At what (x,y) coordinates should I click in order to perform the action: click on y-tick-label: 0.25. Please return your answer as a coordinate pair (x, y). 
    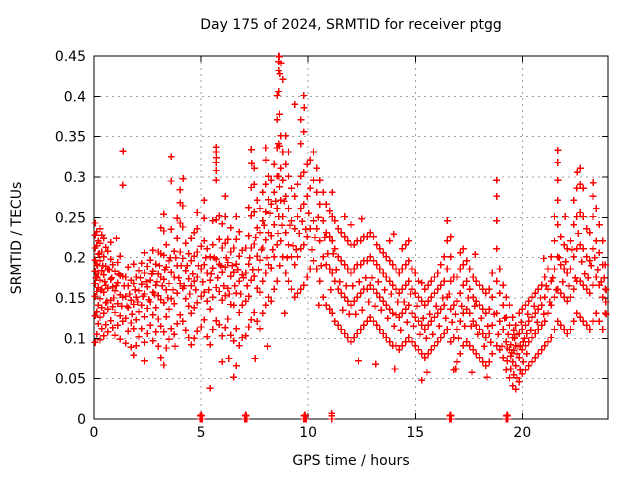
    Looking at the image, I should click on (70, 218).